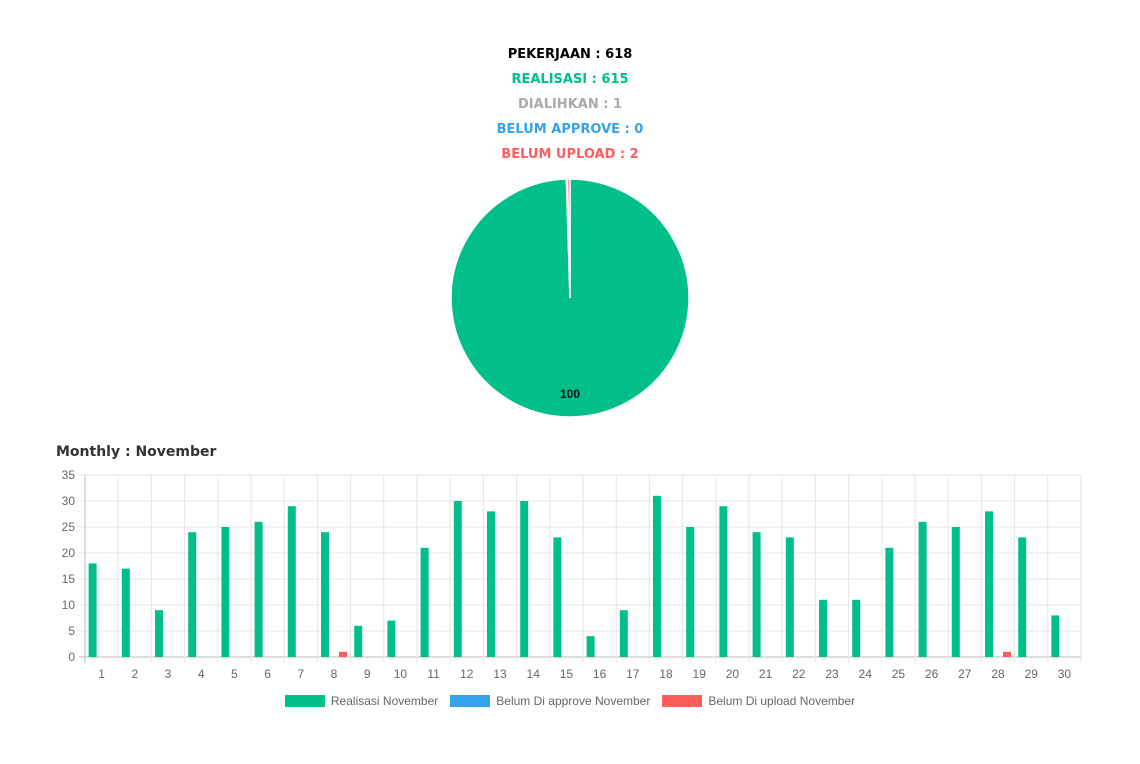  What do you see at coordinates (384, 701) in the screenshot?
I see `legend-label-realisasi: Realisasi November` at bounding box center [384, 701].